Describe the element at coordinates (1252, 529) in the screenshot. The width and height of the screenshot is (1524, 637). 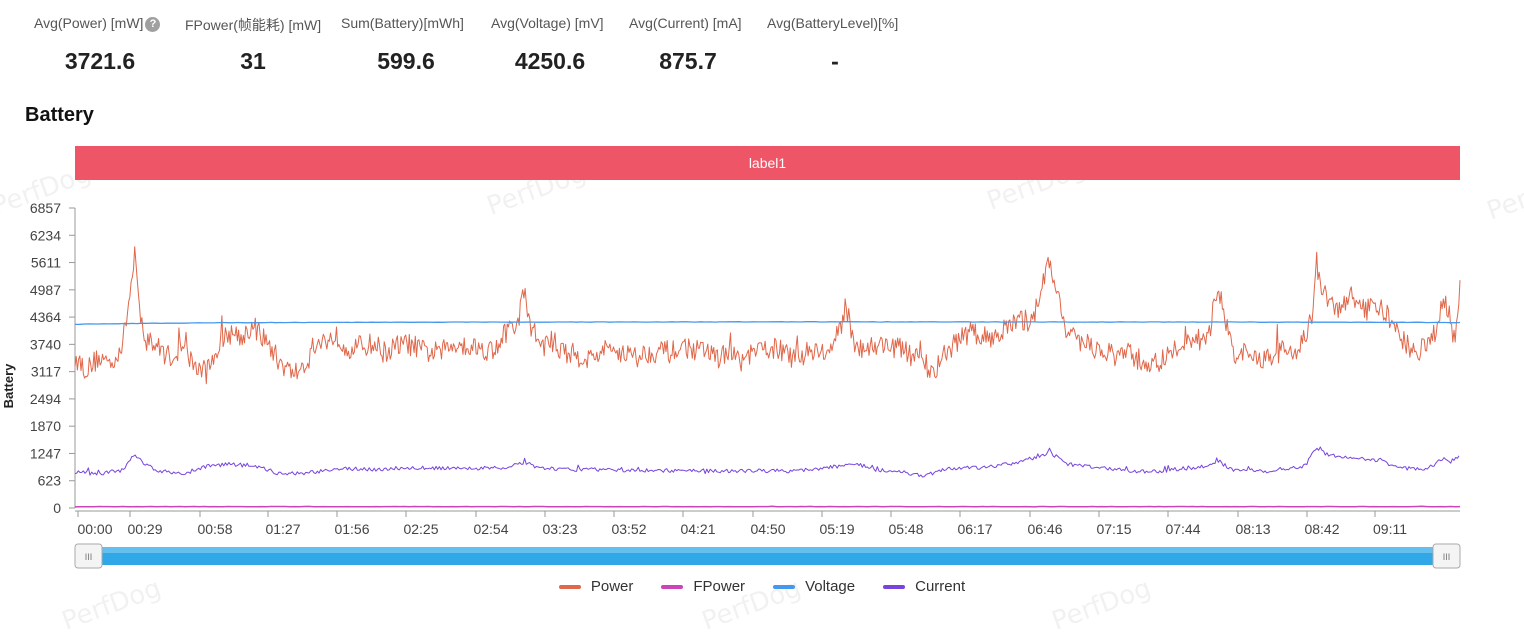
I see `x-tick-label: 08:13` at that location.